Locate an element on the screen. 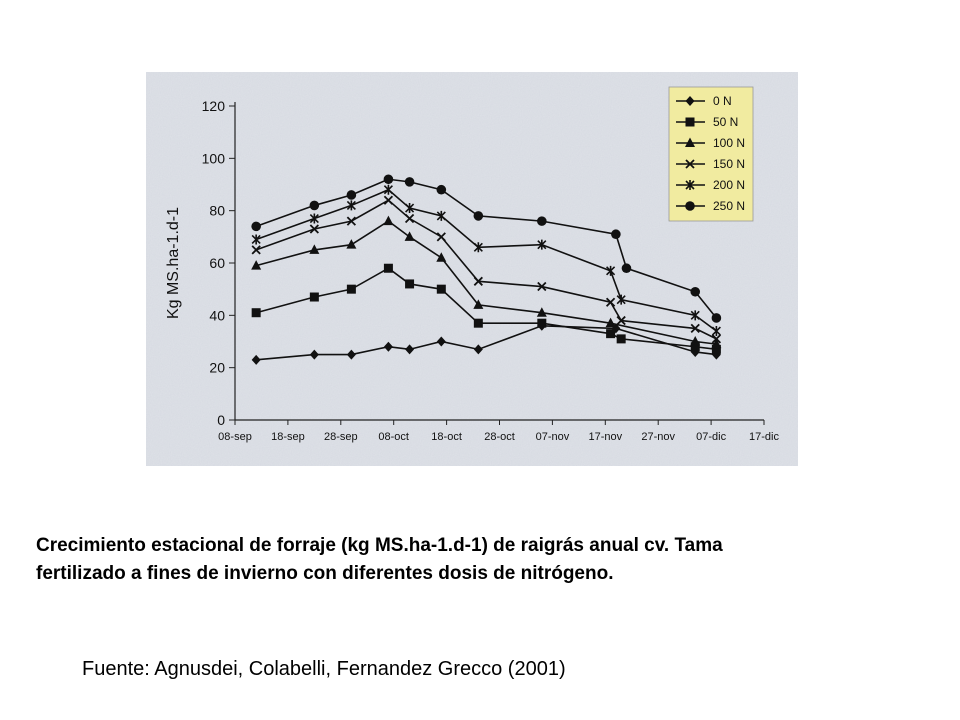  series-line-250n is located at coordinates (486, 248).